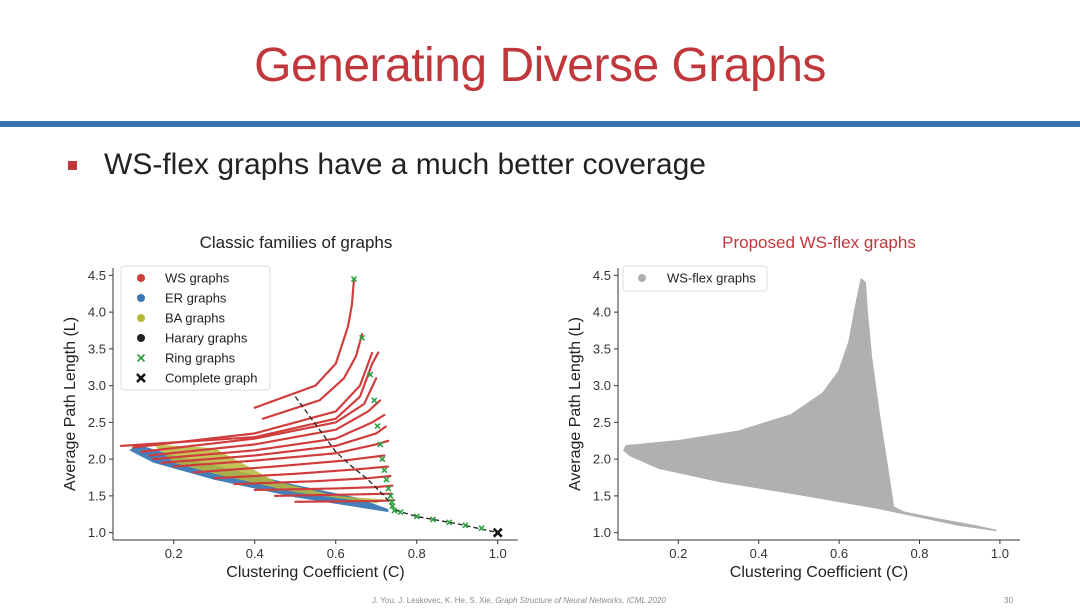 The width and height of the screenshot is (1080, 608). What do you see at coordinates (497, 532) in the screenshot?
I see `complete-graph-point` at bounding box center [497, 532].